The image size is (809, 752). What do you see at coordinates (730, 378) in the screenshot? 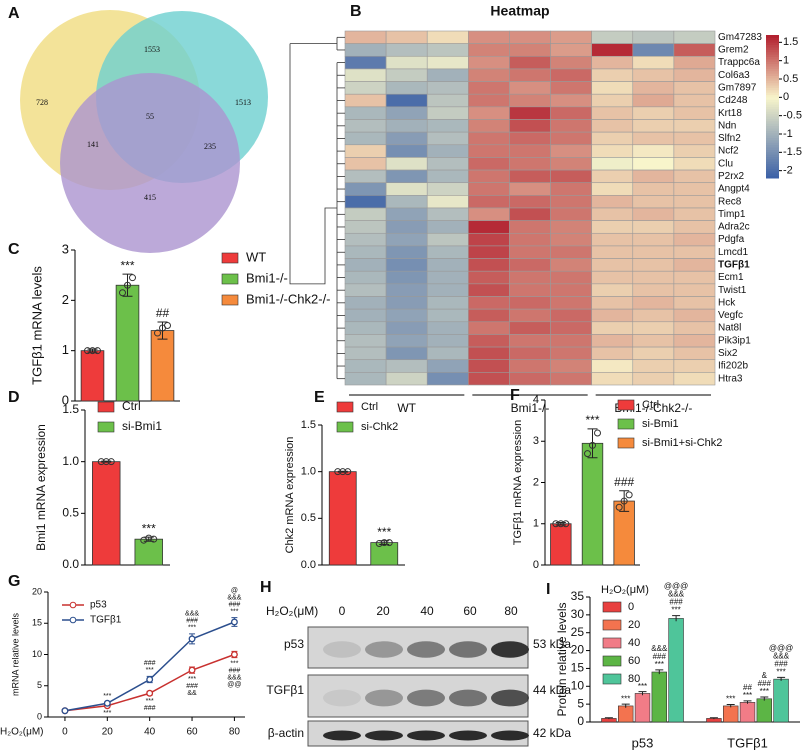
I see `row-label: Htra3` at bounding box center [730, 378].